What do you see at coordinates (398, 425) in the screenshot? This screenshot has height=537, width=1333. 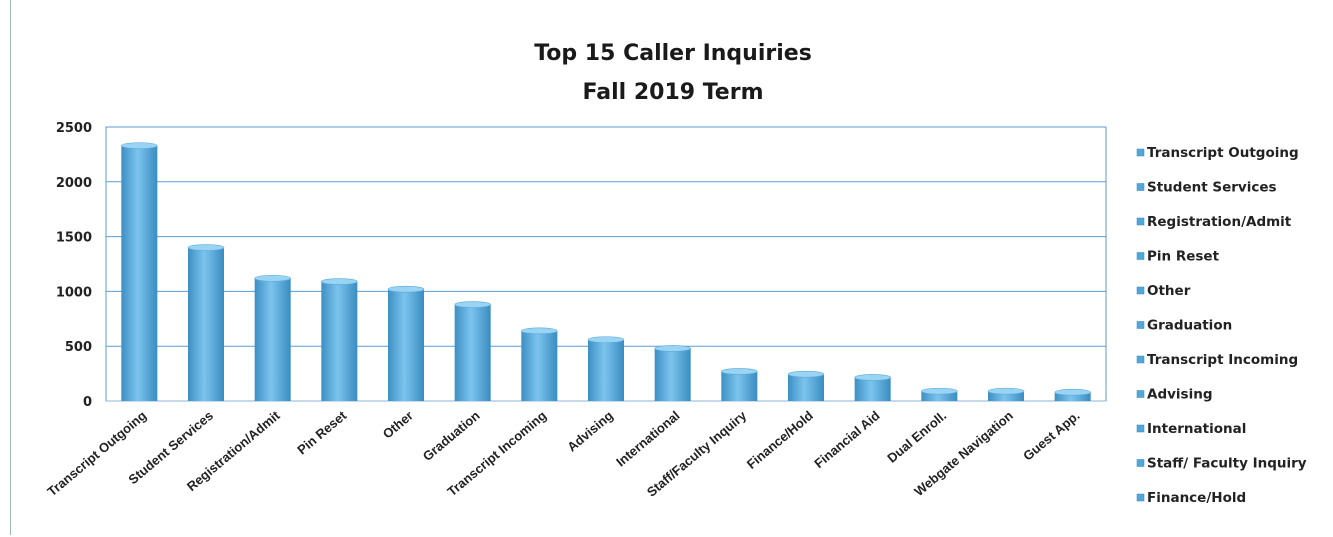 I see `x-tick-label: Other` at bounding box center [398, 425].